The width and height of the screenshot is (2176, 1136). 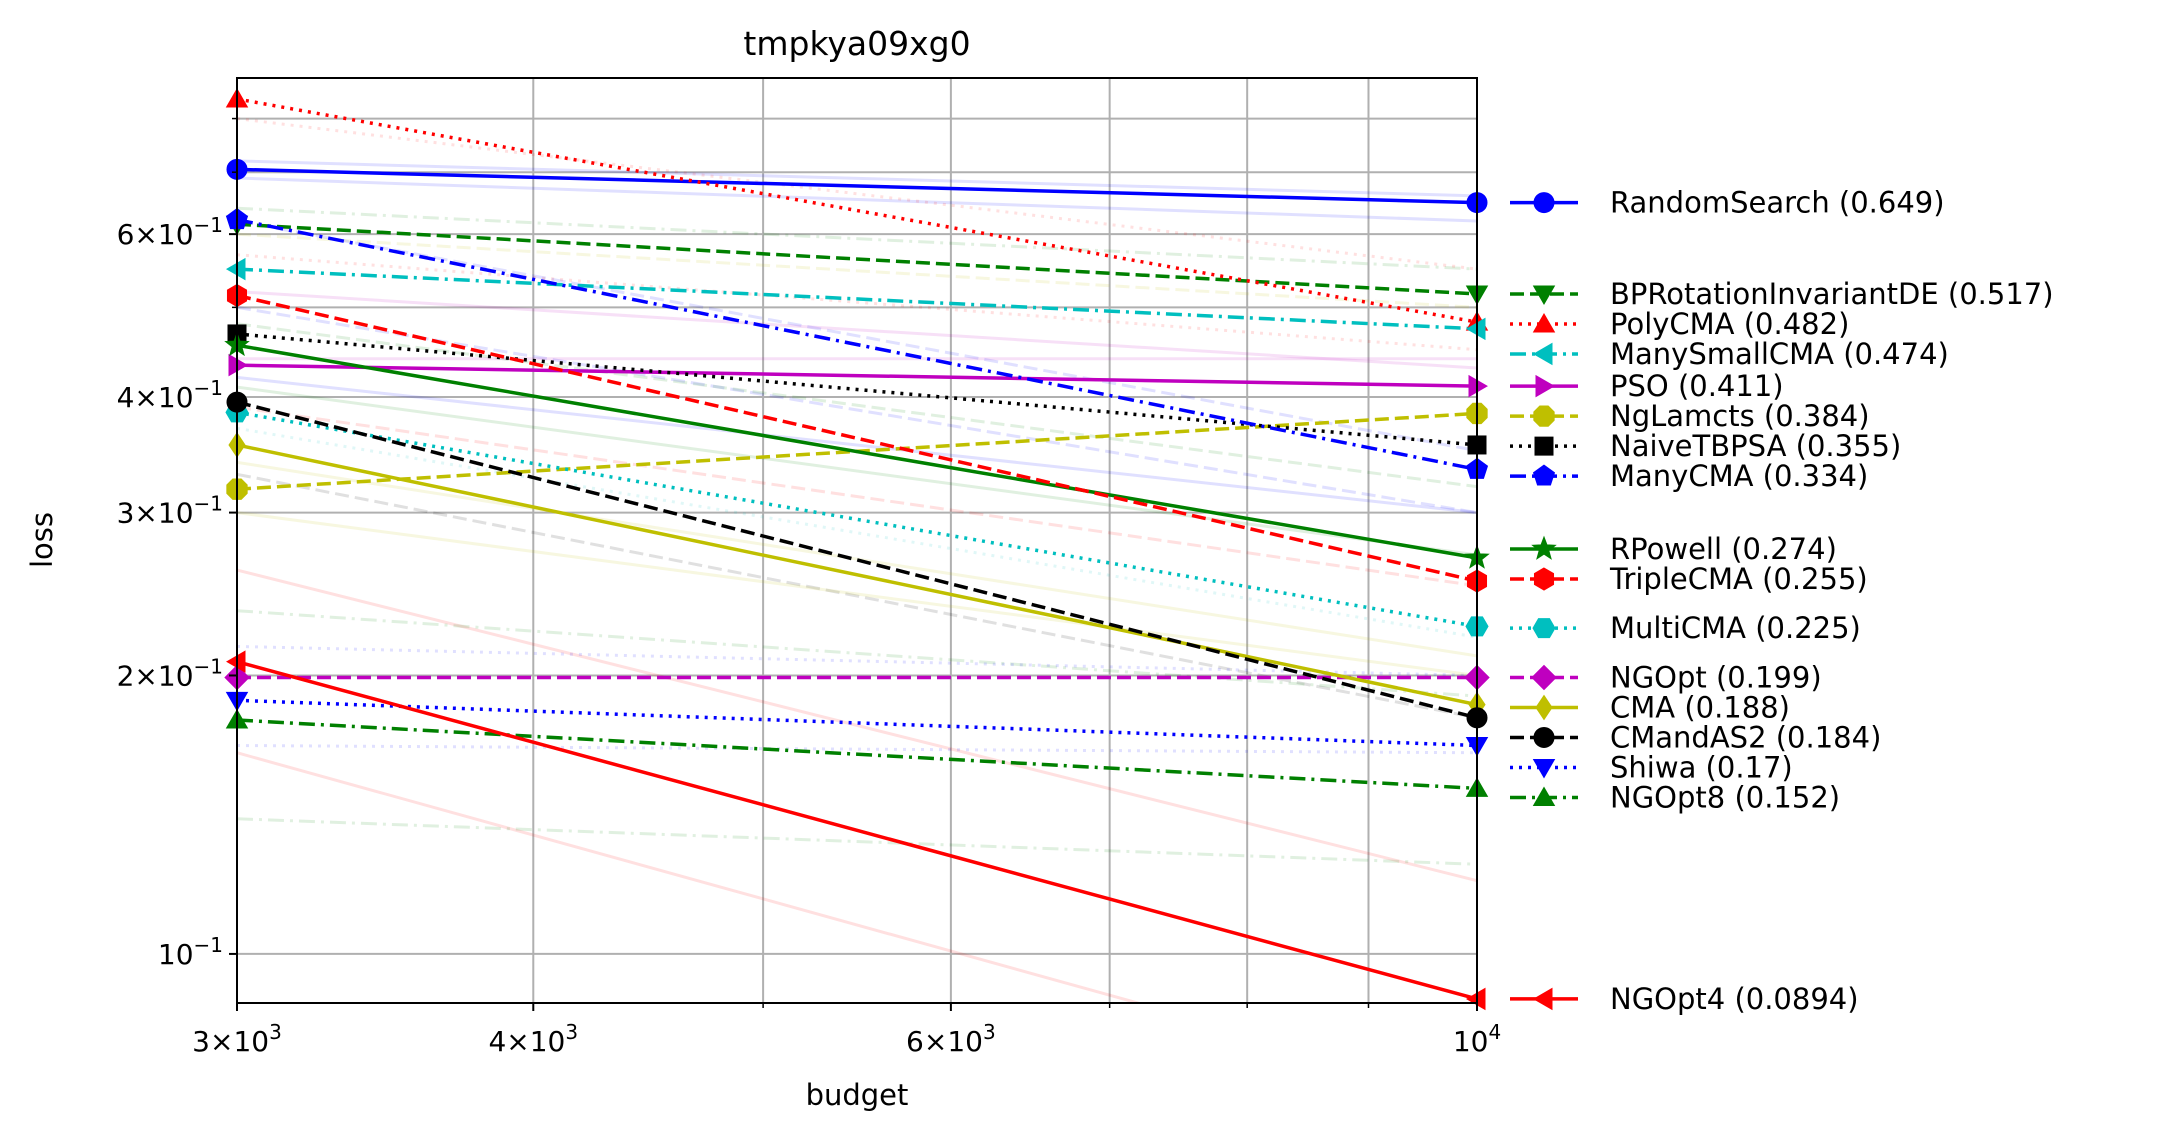 What do you see at coordinates (1734, 999) in the screenshot?
I see `legend-label: NGOpt4 (0.0894)` at bounding box center [1734, 999].